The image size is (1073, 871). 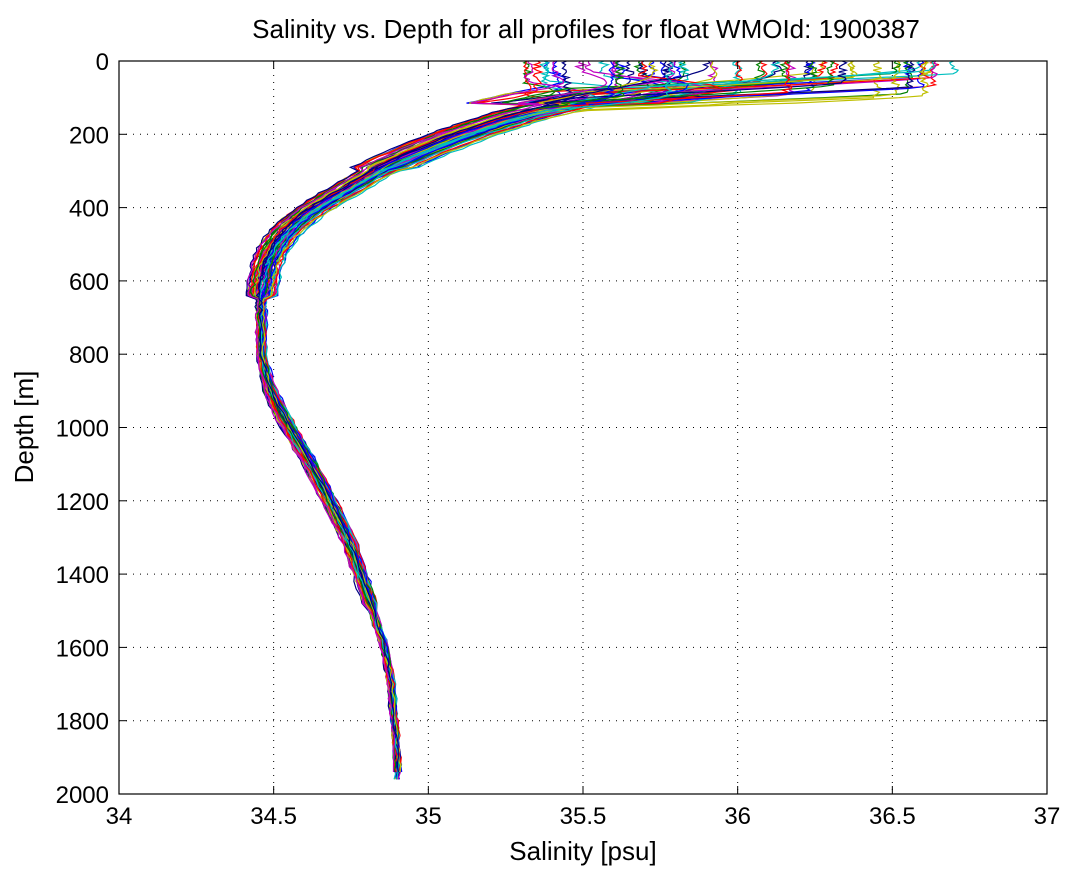 What do you see at coordinates (273, 816) in the screenshot?
I see `x-tick-label: 34.5` at bounding box center [273, 816].